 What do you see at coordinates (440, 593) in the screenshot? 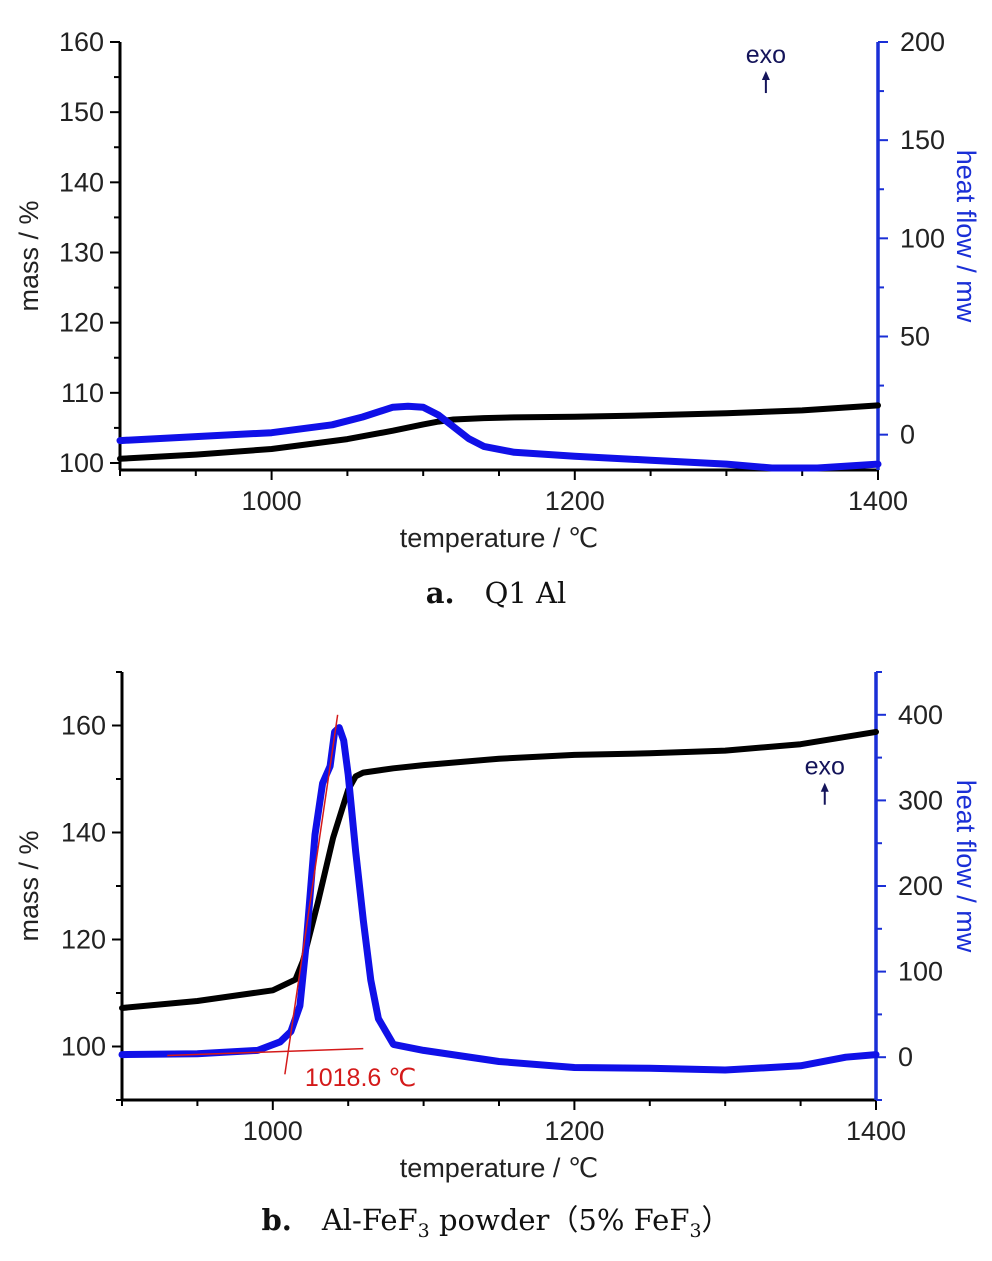
I see `panel-caption-label: a.` at bounding box center [440, 593].